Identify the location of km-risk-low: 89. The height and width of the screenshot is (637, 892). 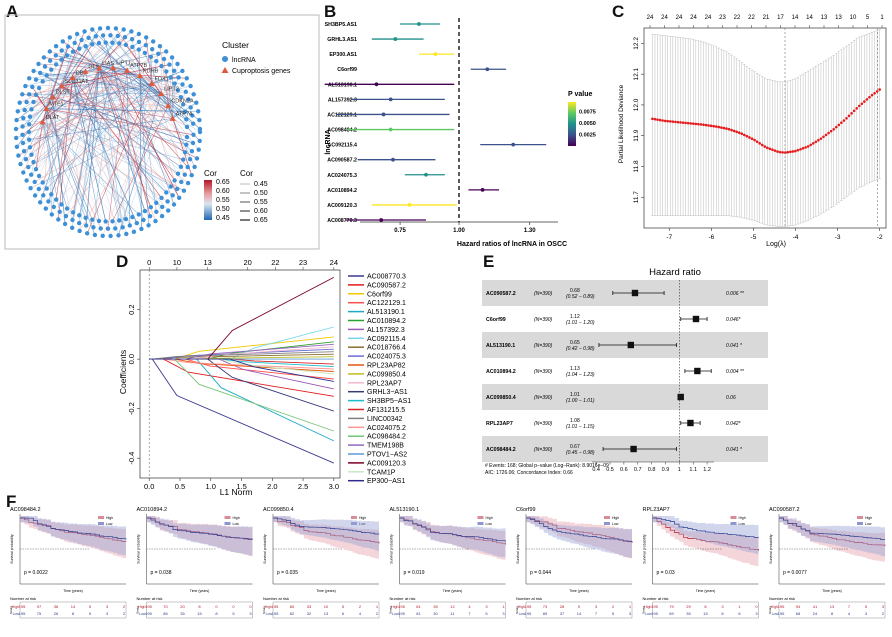
(671, 613).